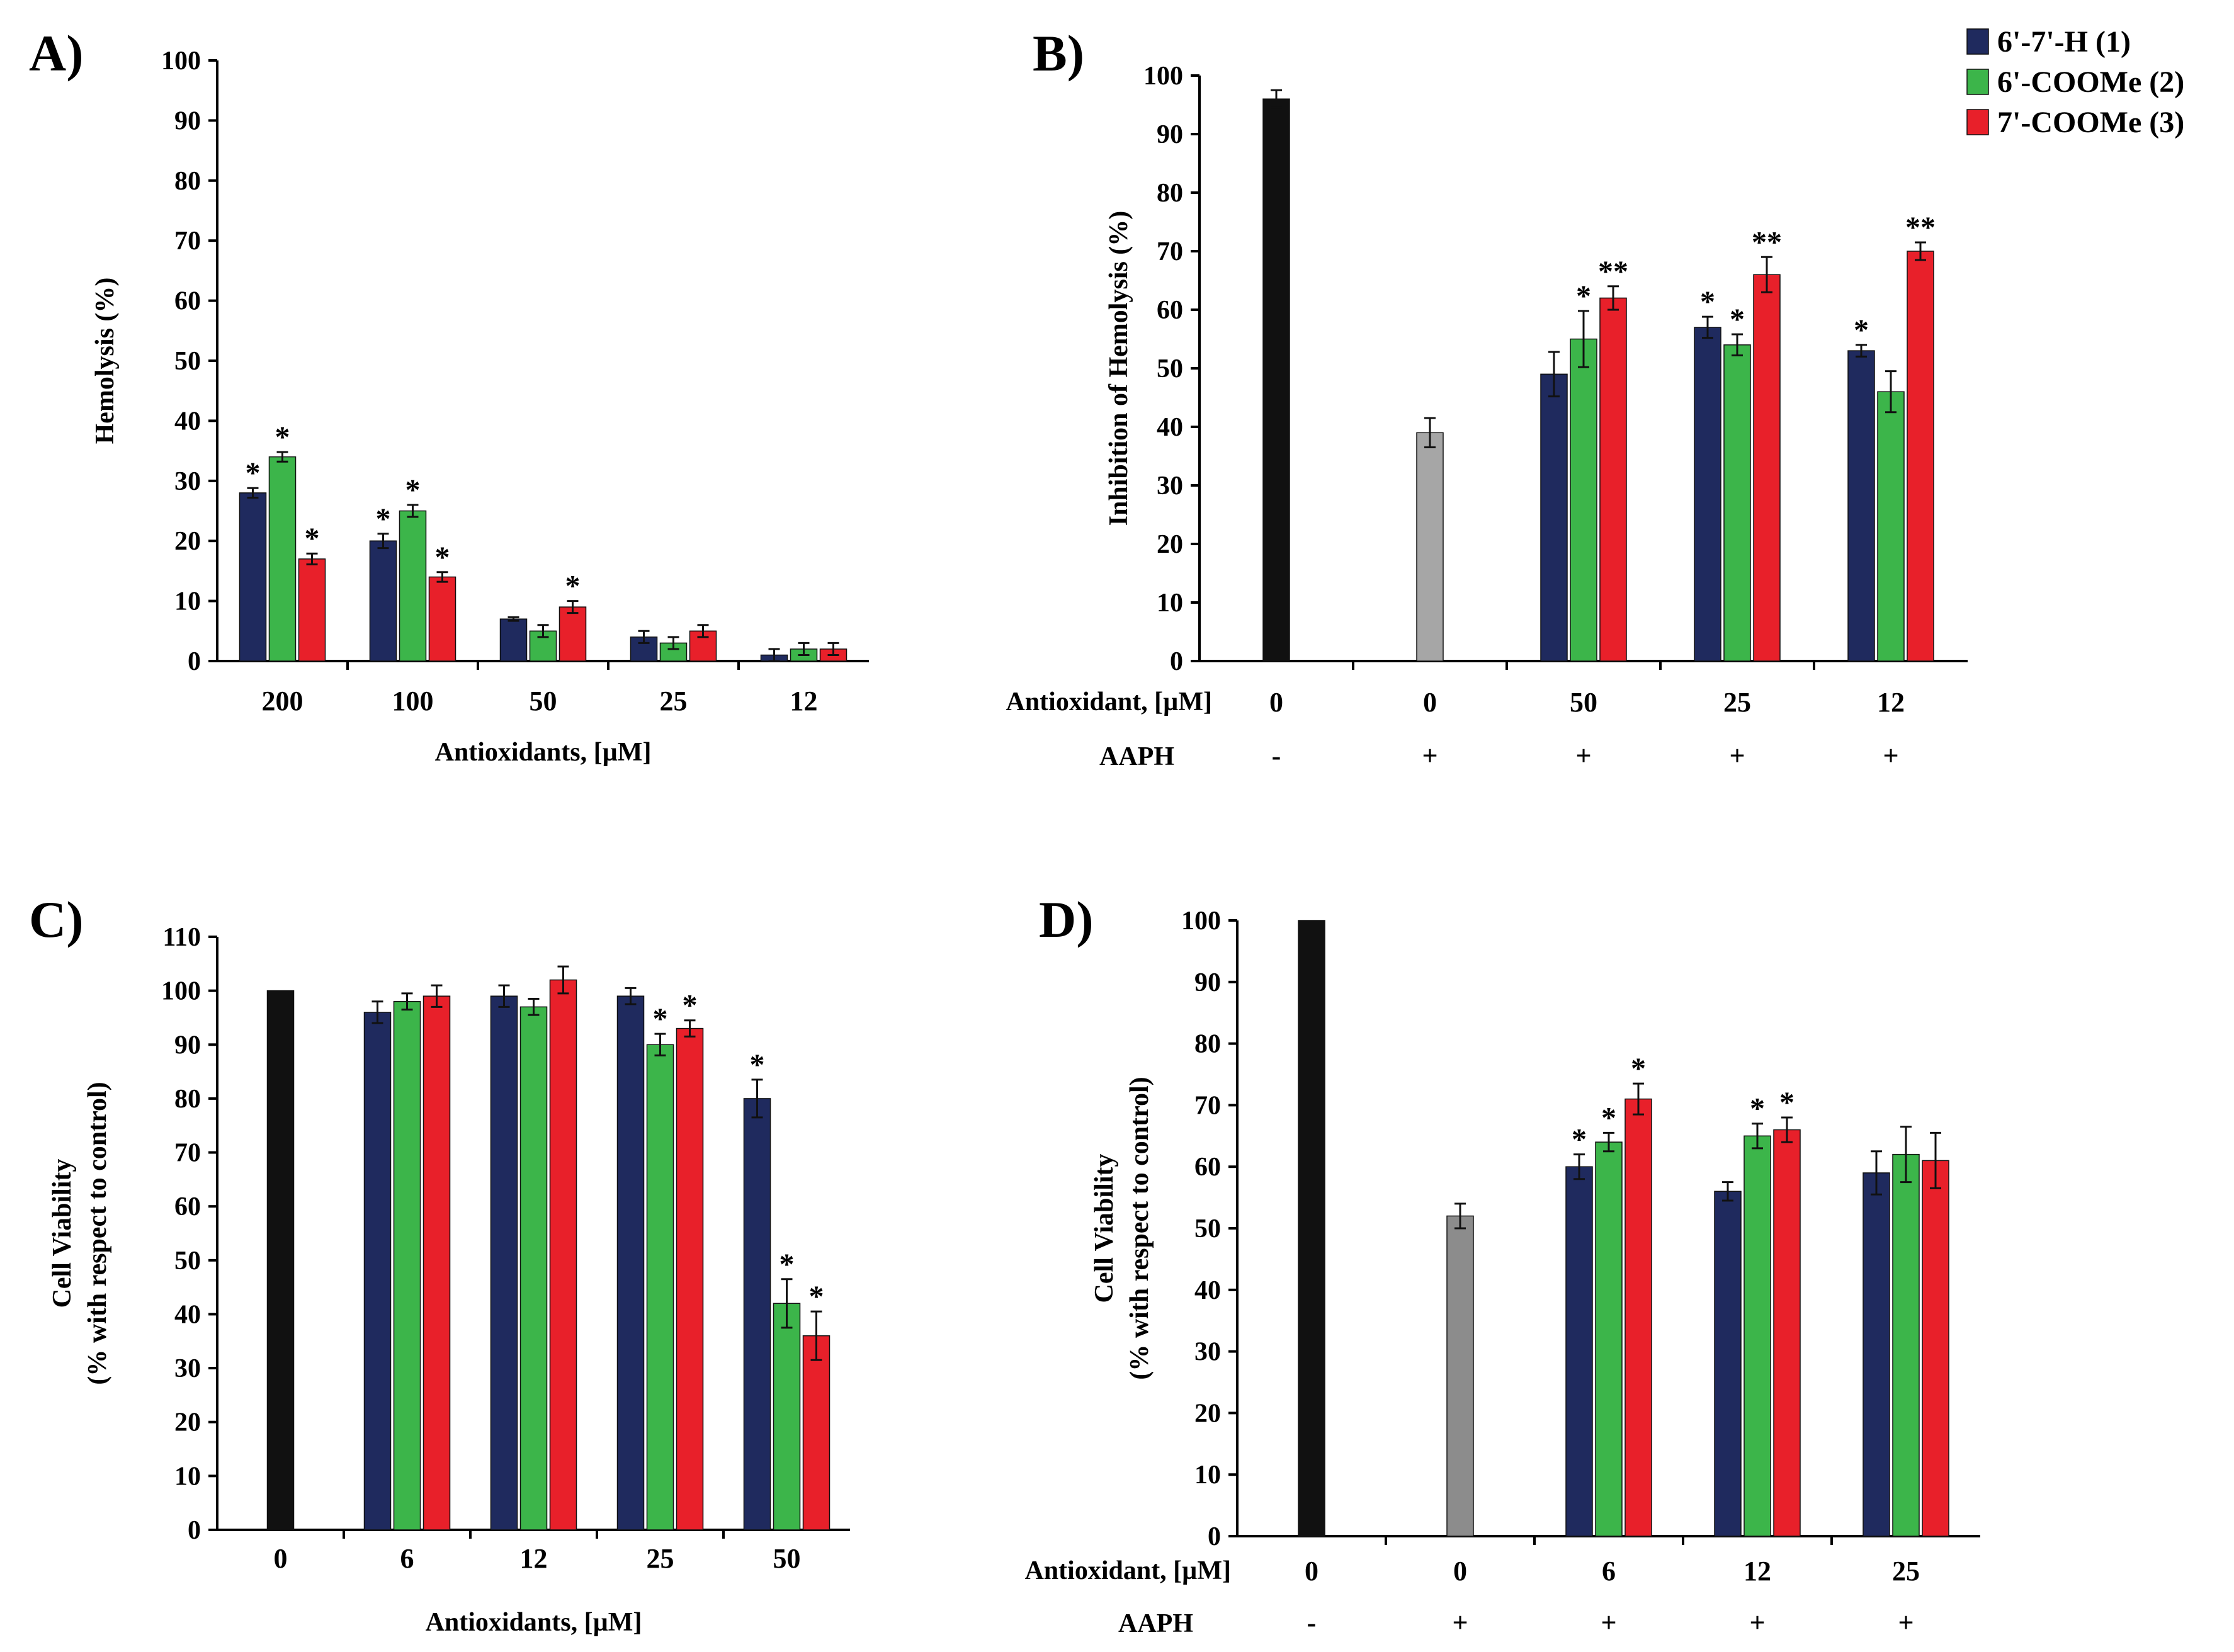 This screenshot has height=1652, width=2234. I want to click on significance-mark: **, so click(1920, 227).